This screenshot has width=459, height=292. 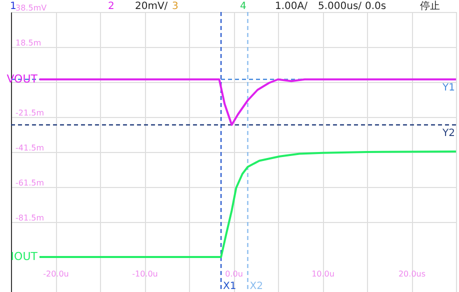 I want to click on x-tick-label: 20.0us, so click(x=412, y=274).